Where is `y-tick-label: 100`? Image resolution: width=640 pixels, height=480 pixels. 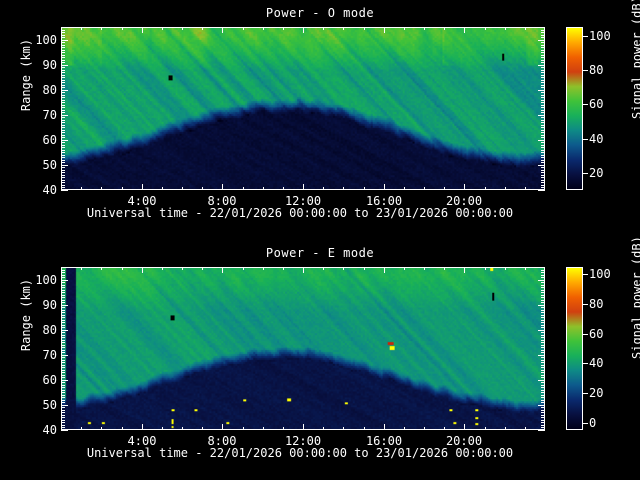
y-tick-label: 100 is located at coordinates (46, 40).